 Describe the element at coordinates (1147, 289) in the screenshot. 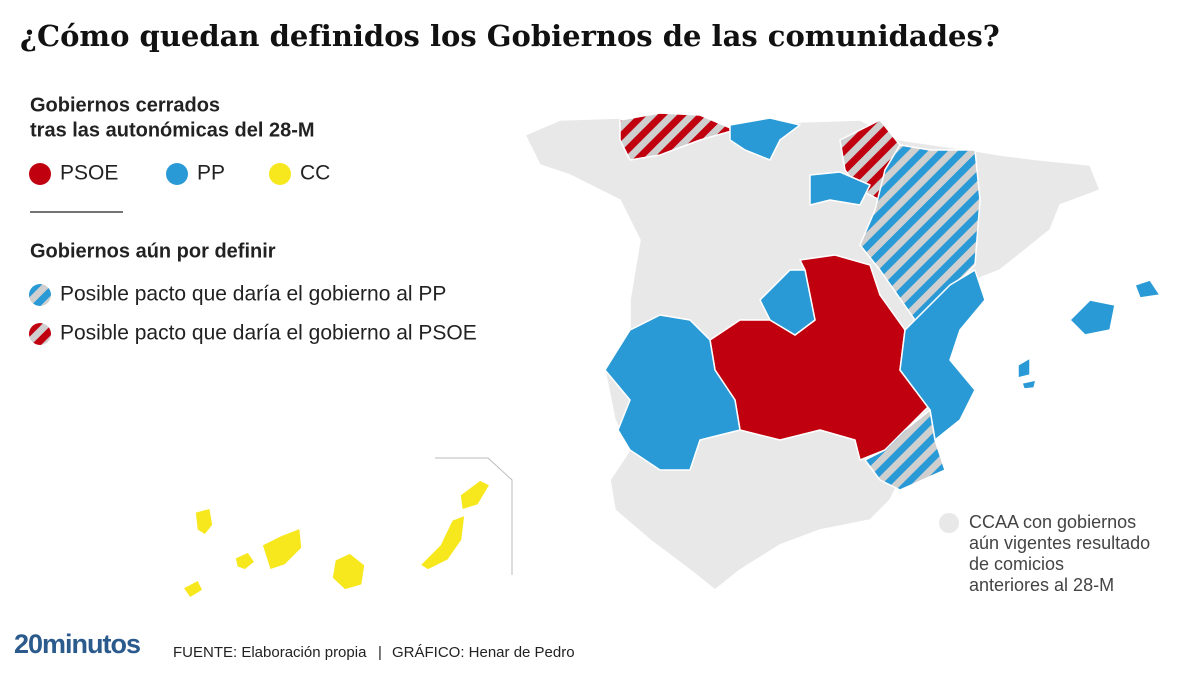

I see `region-menorca` at that location.